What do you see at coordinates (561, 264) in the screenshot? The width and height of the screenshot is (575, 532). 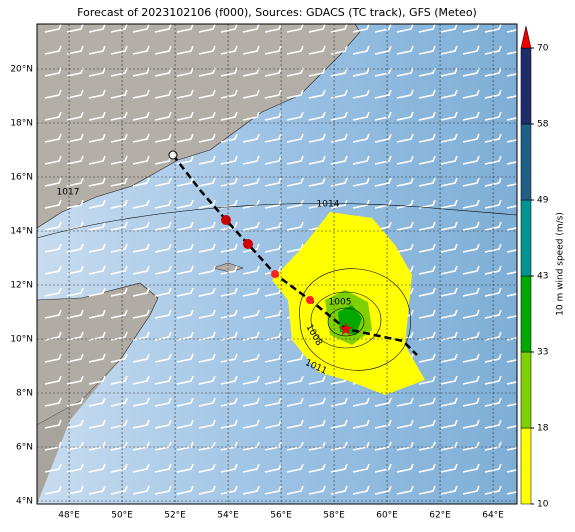 I see `colorbar-label: 10 m wind speed (m/s)` at bounding box center [561, 264].